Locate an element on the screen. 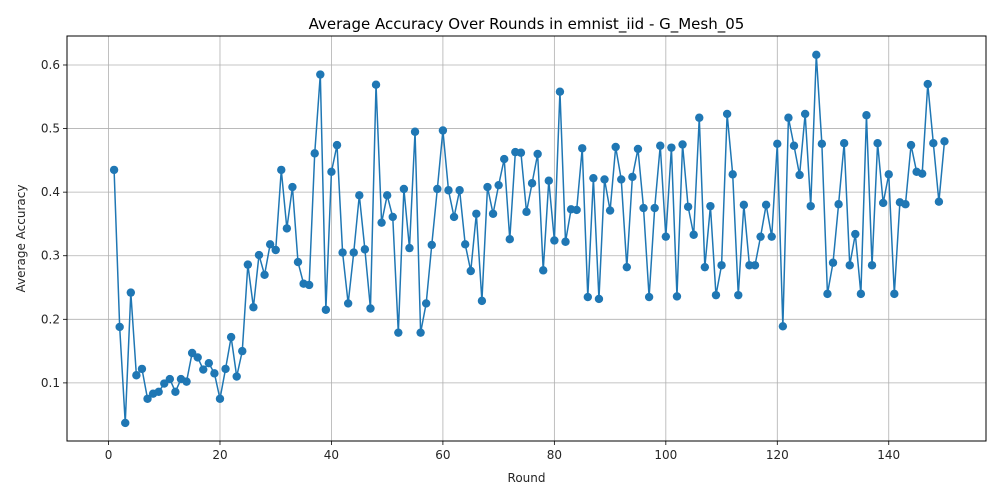 The height and width of the screenshot is (500, 1000). x-tick-label: 120 is located at coordinates (777, 455).